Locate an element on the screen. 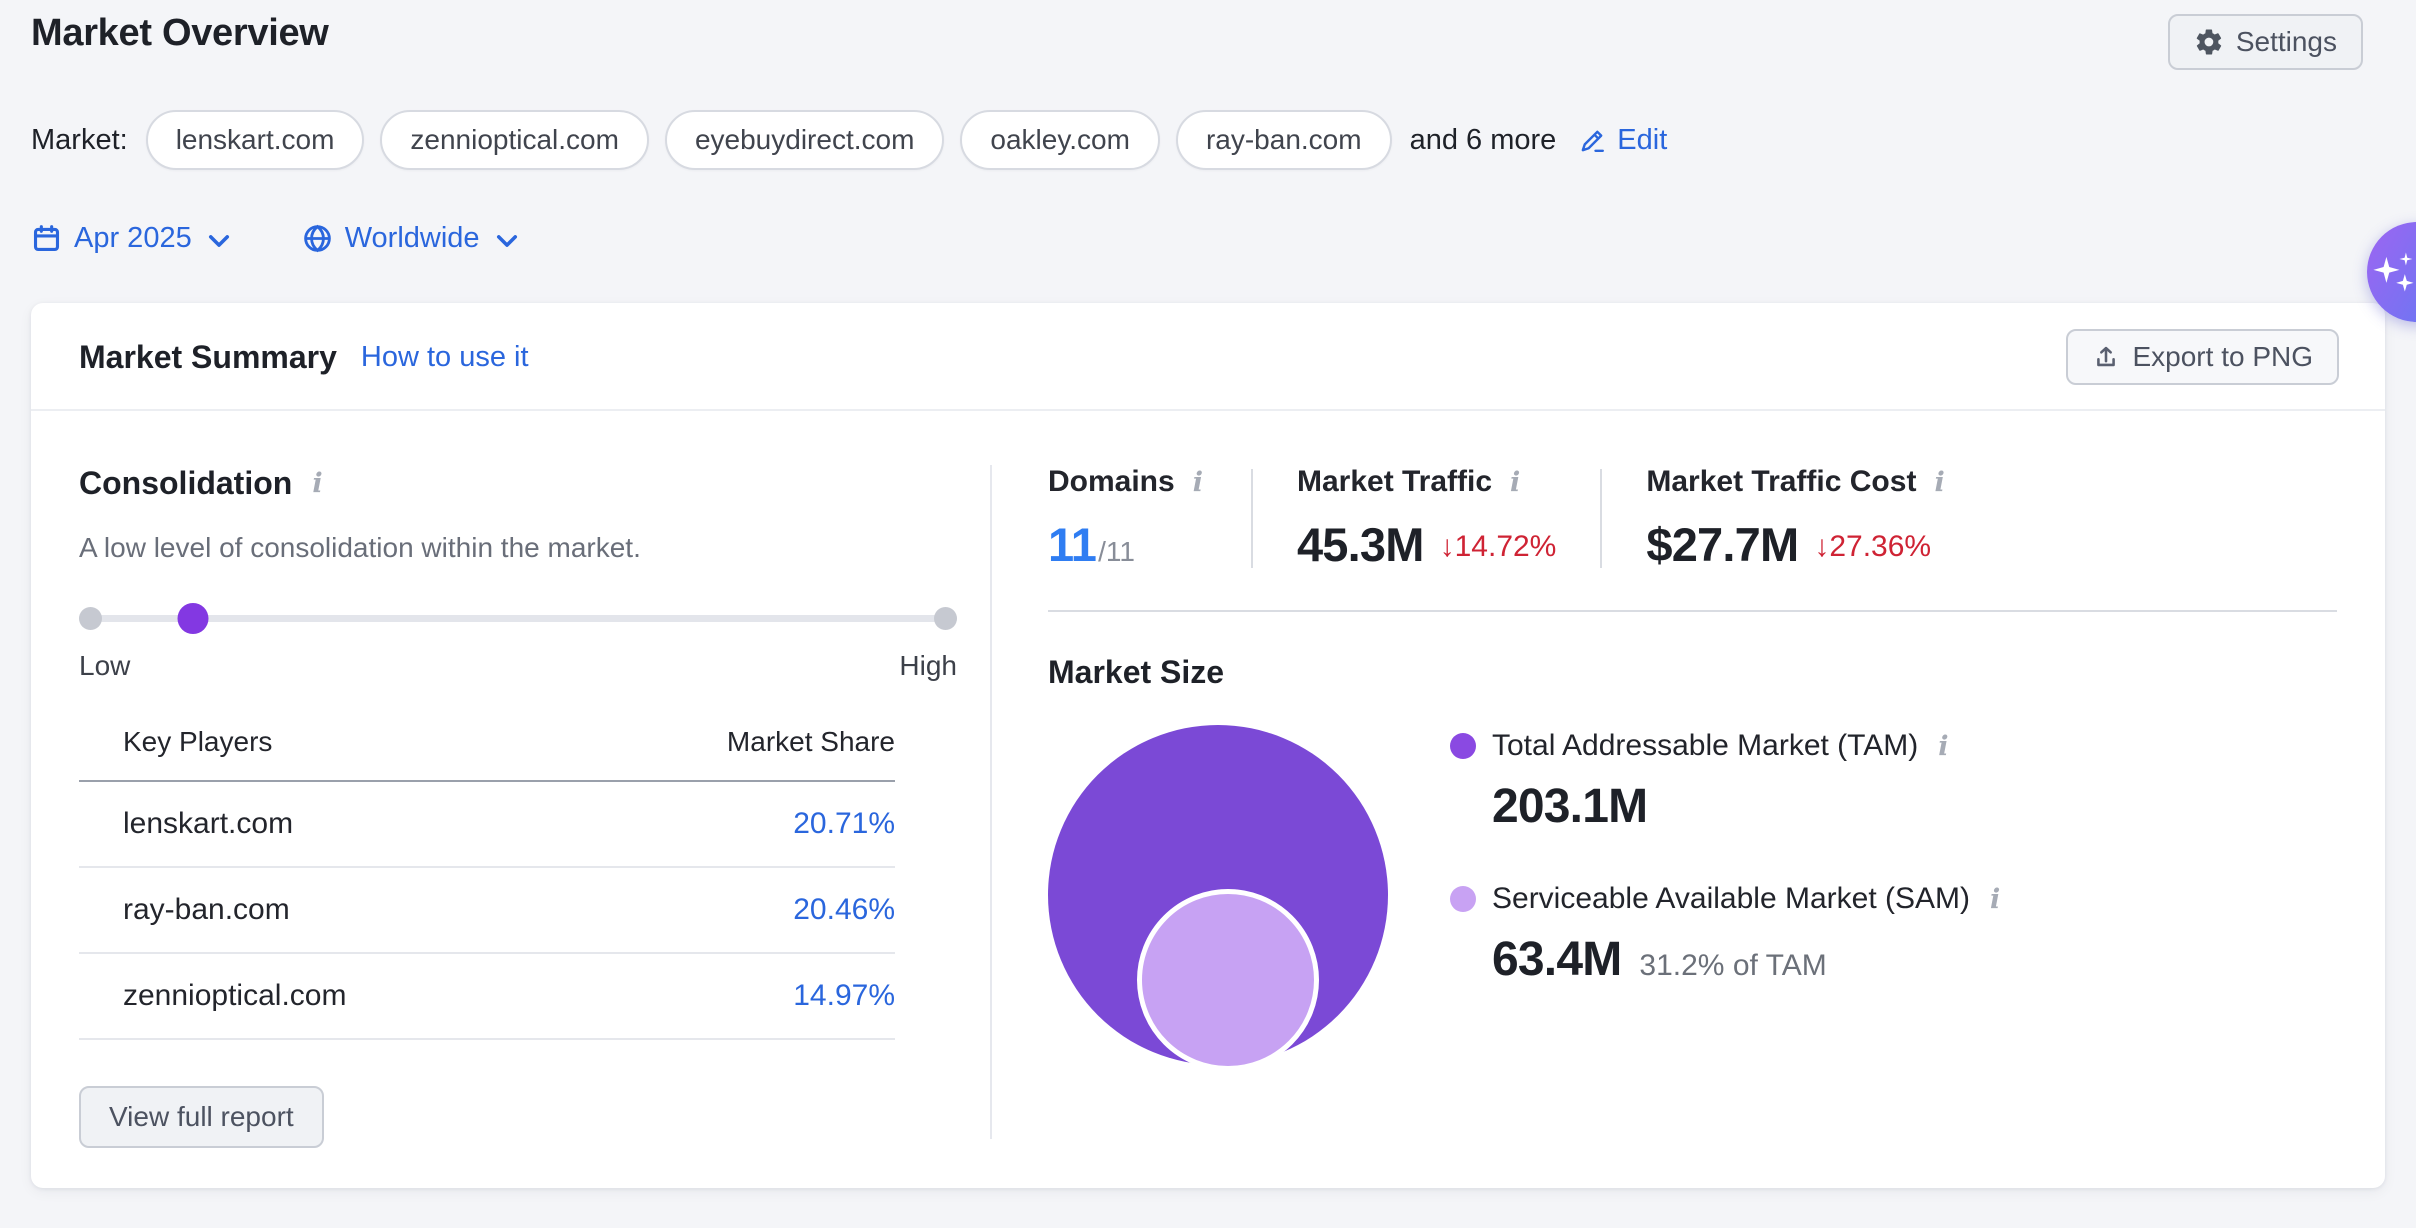 This screenshot has height=1228, width=2416. edit-label: Edit is located at coordinates (1642, 139).